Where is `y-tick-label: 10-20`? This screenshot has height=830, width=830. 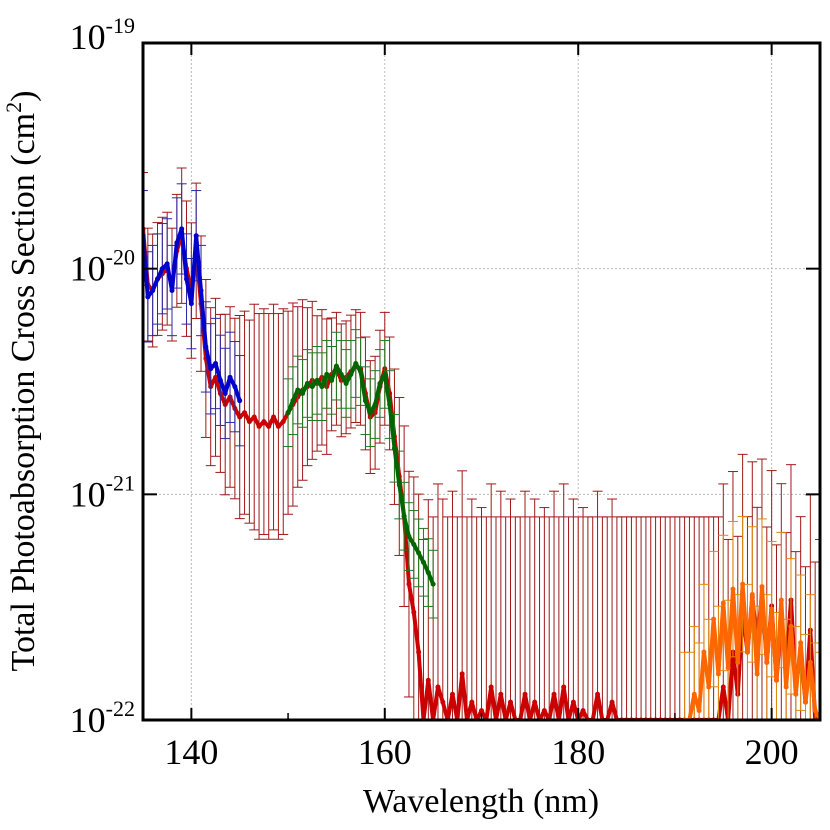 y-tick-label: 10-20 is located at coordinates (102, 267).